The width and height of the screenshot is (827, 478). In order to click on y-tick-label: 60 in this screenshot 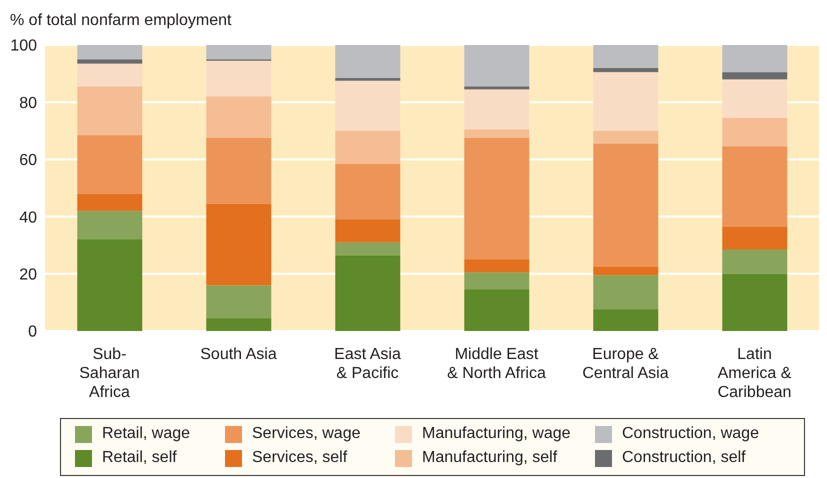, I will do `click(28, 161)`.